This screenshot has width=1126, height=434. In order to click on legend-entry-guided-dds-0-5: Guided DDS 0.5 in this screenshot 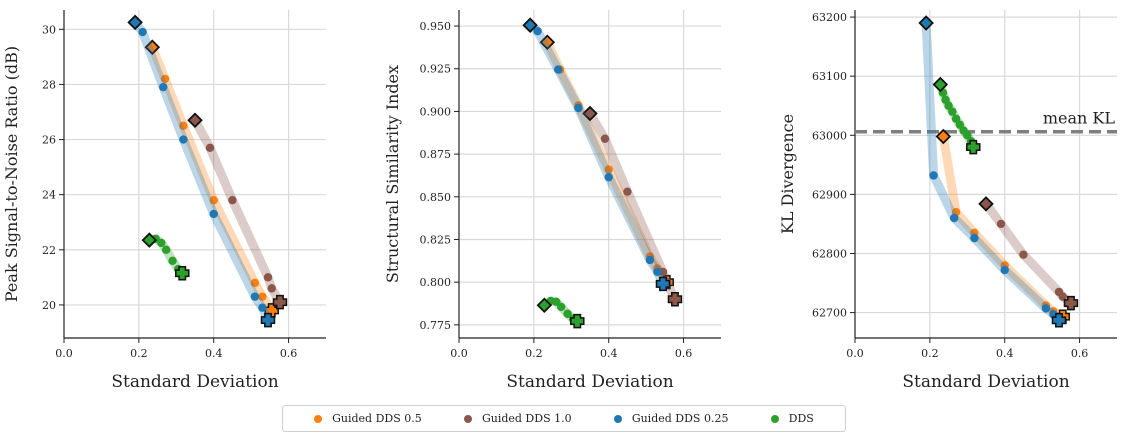, I will do `click(368, 418)`.